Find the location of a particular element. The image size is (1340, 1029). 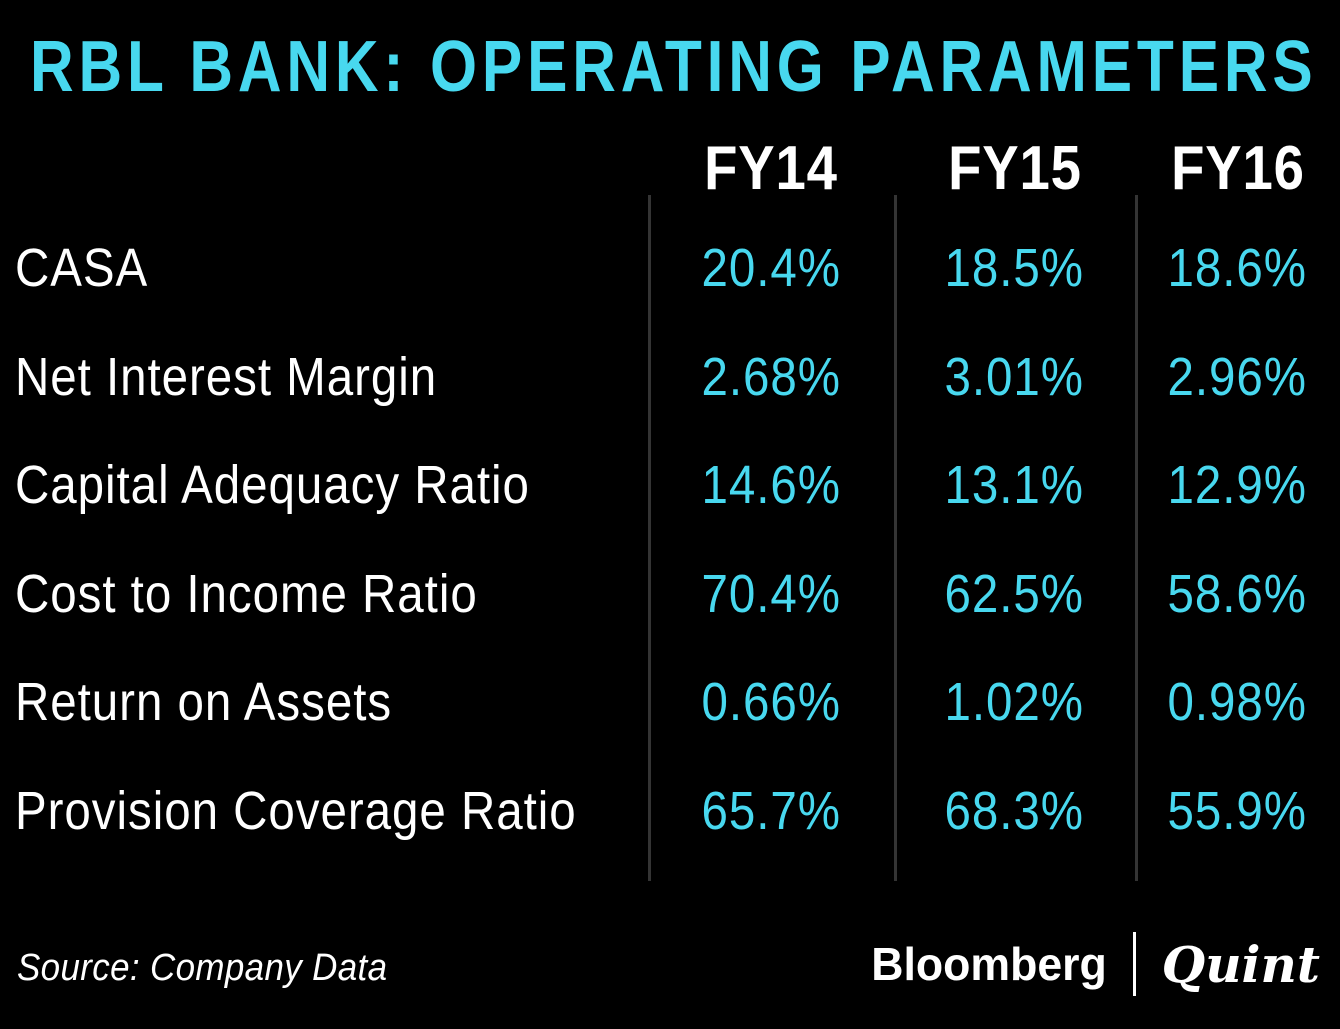

column-header-fy16: FY16 is located at coordinates (1237, 171).